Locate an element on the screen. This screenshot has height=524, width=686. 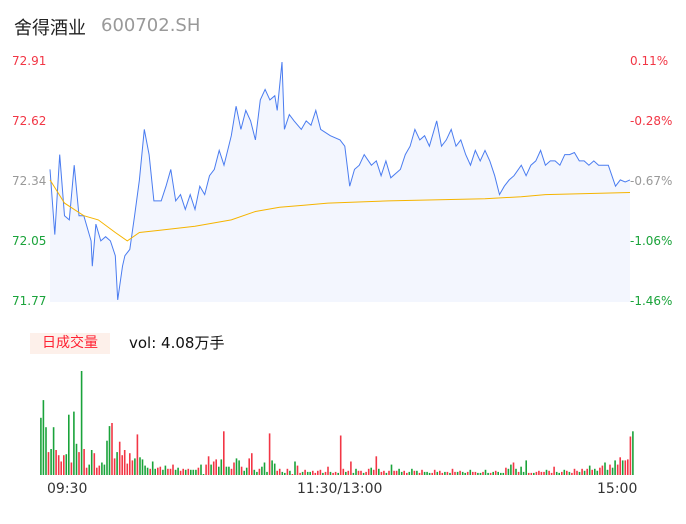
volume-readout: vol: 4.08万手 is located at coordinates (177, 343).